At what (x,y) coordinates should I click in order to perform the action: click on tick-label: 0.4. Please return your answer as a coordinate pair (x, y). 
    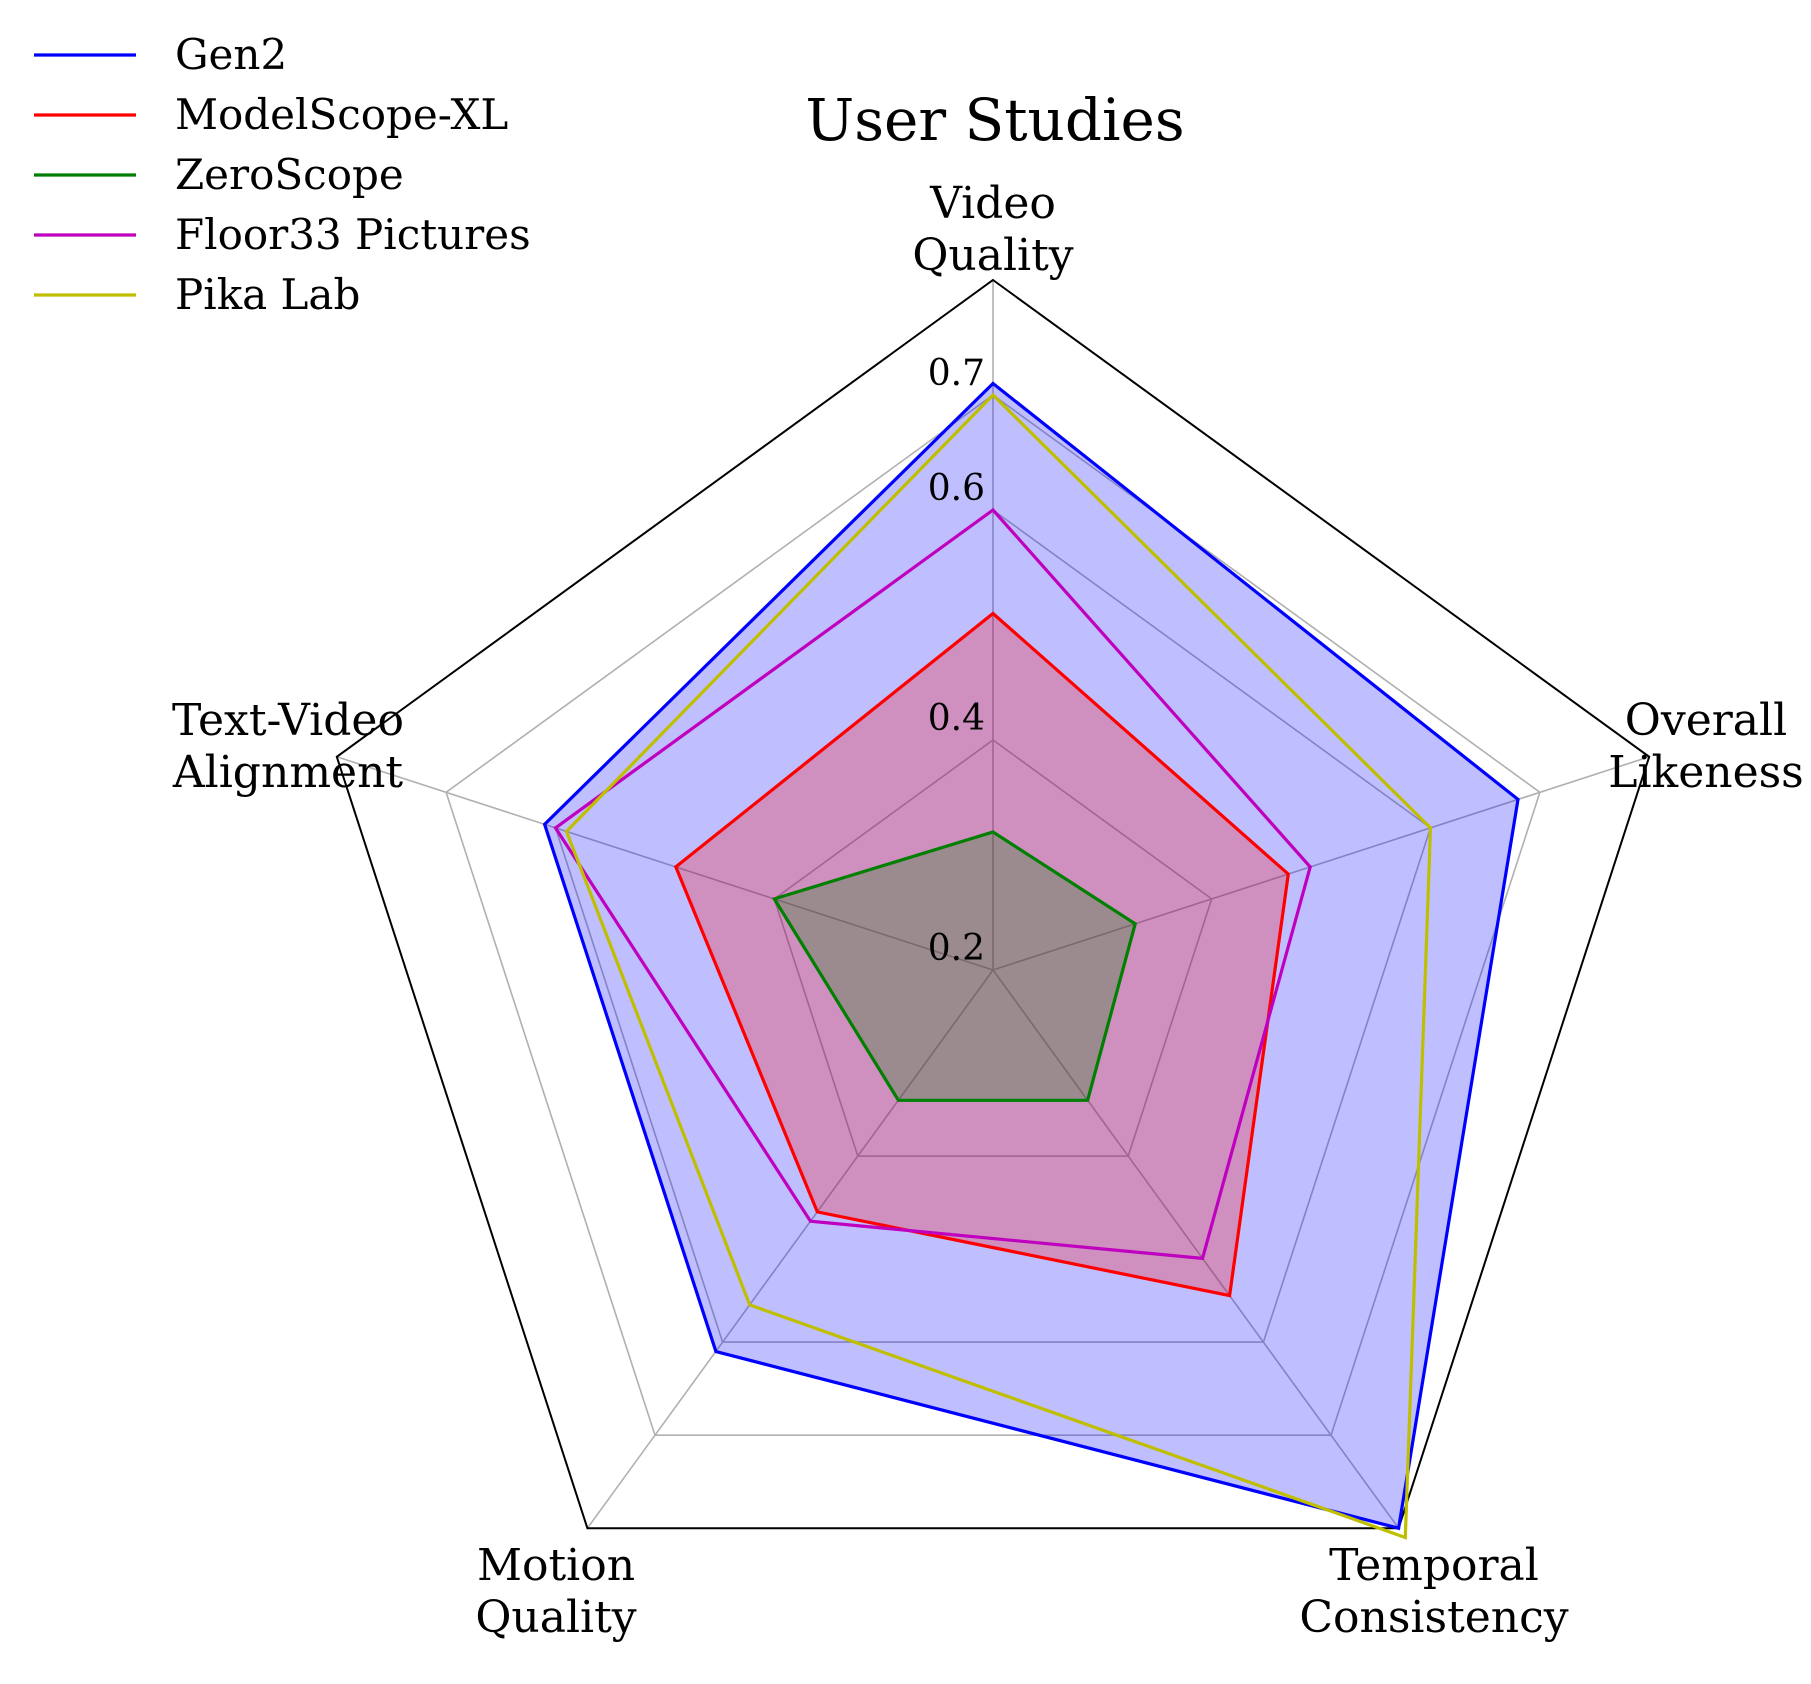
    Looking at the image, I should click on (956, 718).